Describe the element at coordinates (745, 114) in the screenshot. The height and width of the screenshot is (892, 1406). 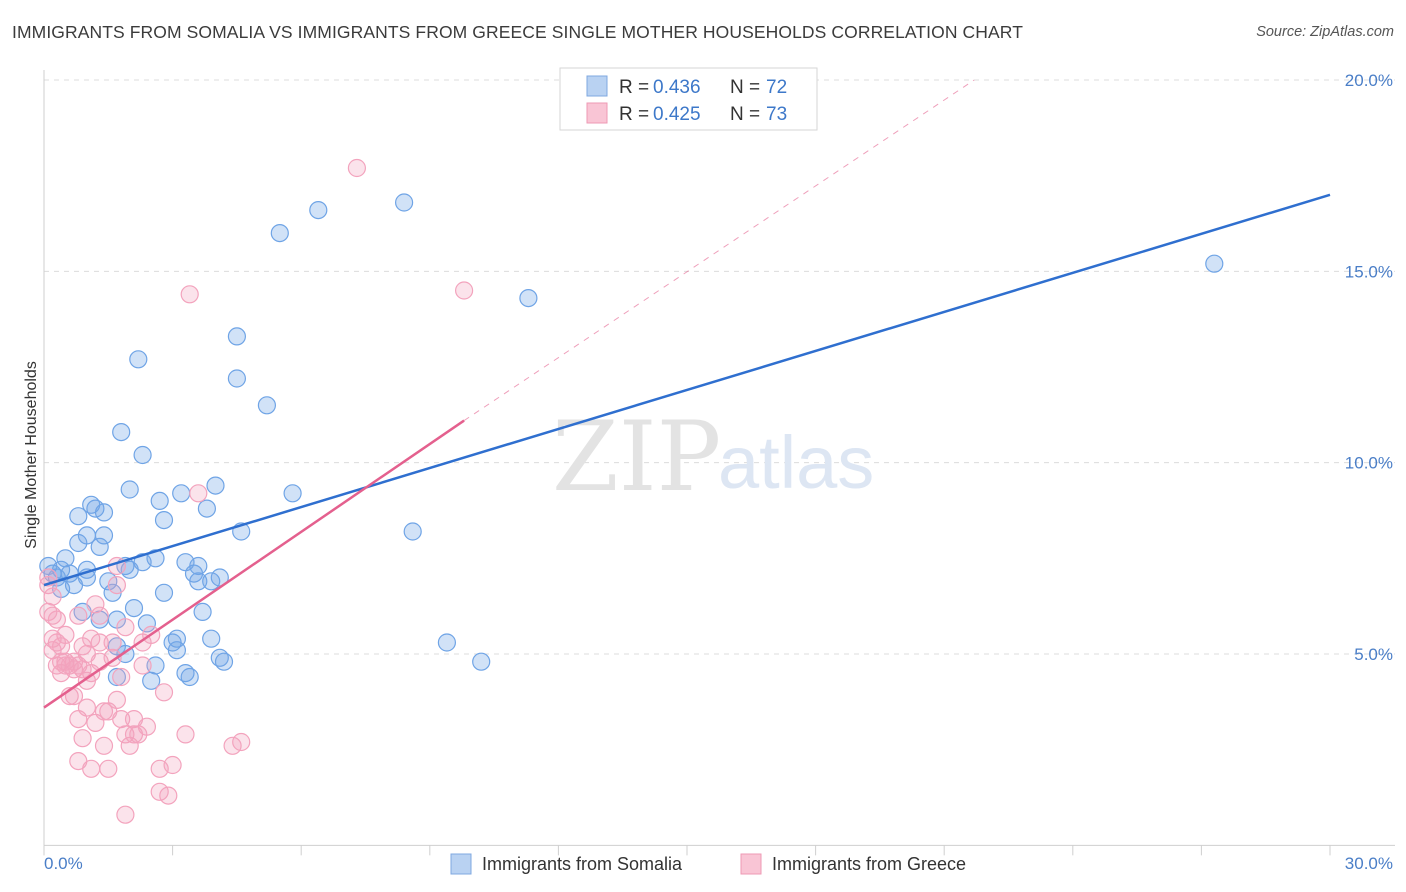
I see `greece-n-label: N =` at that location.